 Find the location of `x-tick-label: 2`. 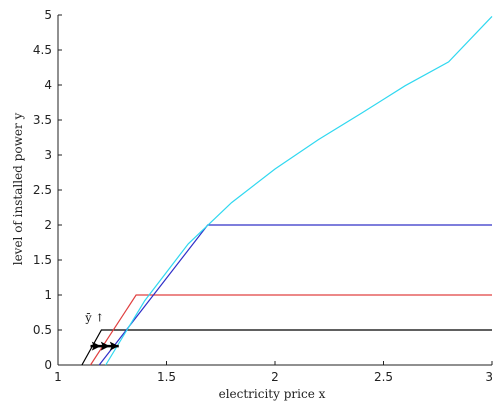

x-tick-label: 2 is located at coordinates (275, 377).